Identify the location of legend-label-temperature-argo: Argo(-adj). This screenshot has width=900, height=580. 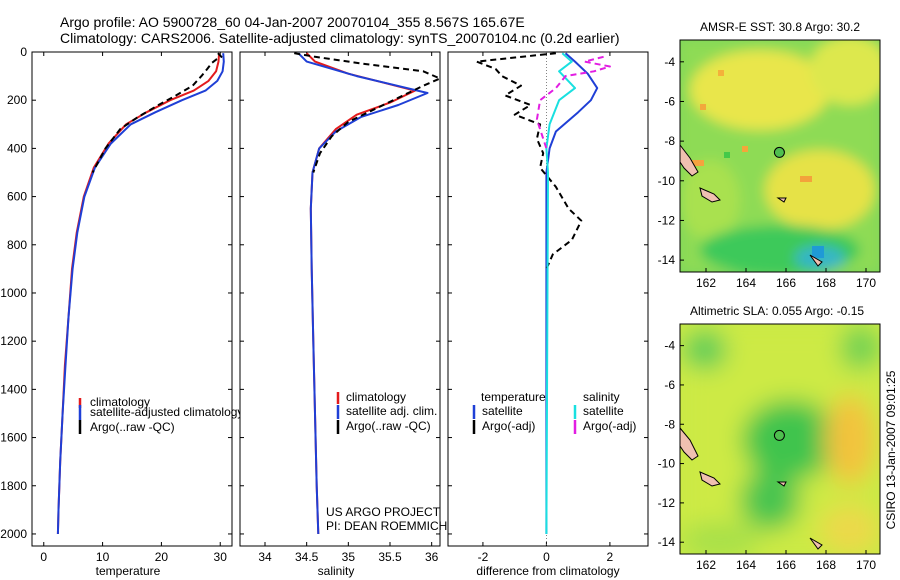
(508, 426).